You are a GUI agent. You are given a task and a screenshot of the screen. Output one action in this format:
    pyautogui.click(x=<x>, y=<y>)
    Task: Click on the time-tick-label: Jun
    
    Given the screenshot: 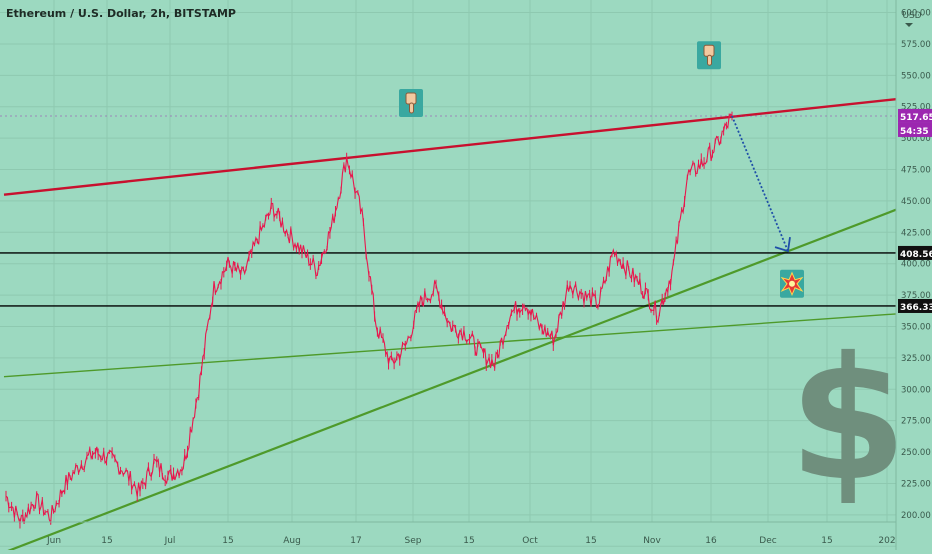 What is the action you would take?
    pyautogui.click(x=53, y=541)
    